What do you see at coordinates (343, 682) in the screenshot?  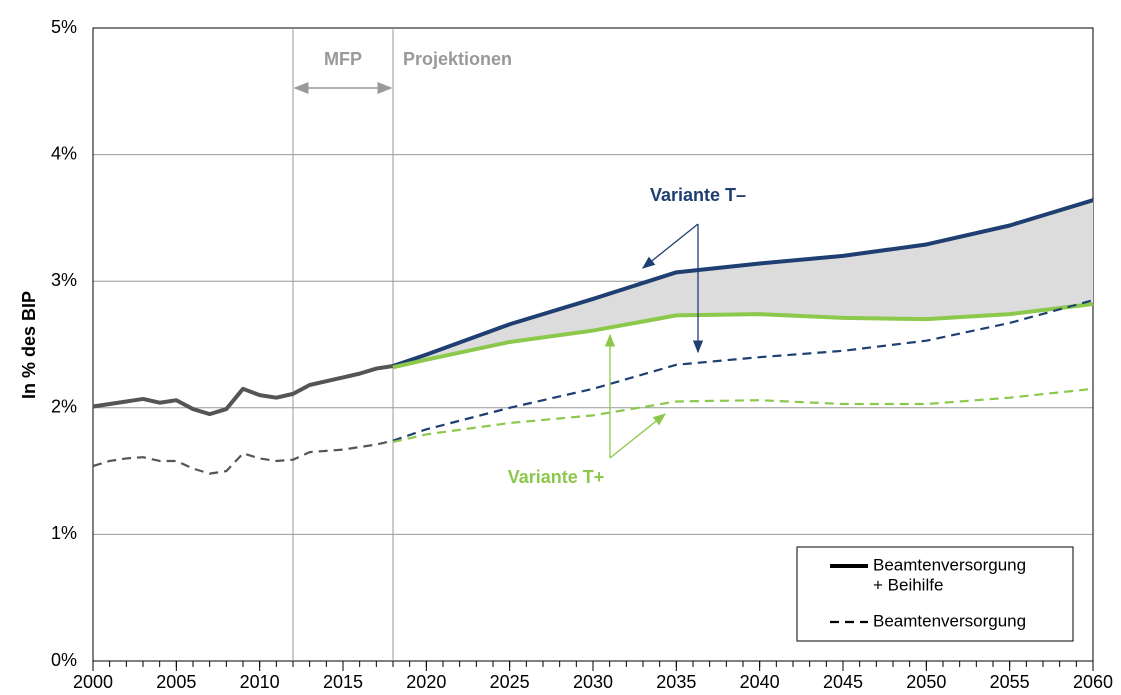 I see `x-tick-label: 2015` at bounding box center [343, 682].